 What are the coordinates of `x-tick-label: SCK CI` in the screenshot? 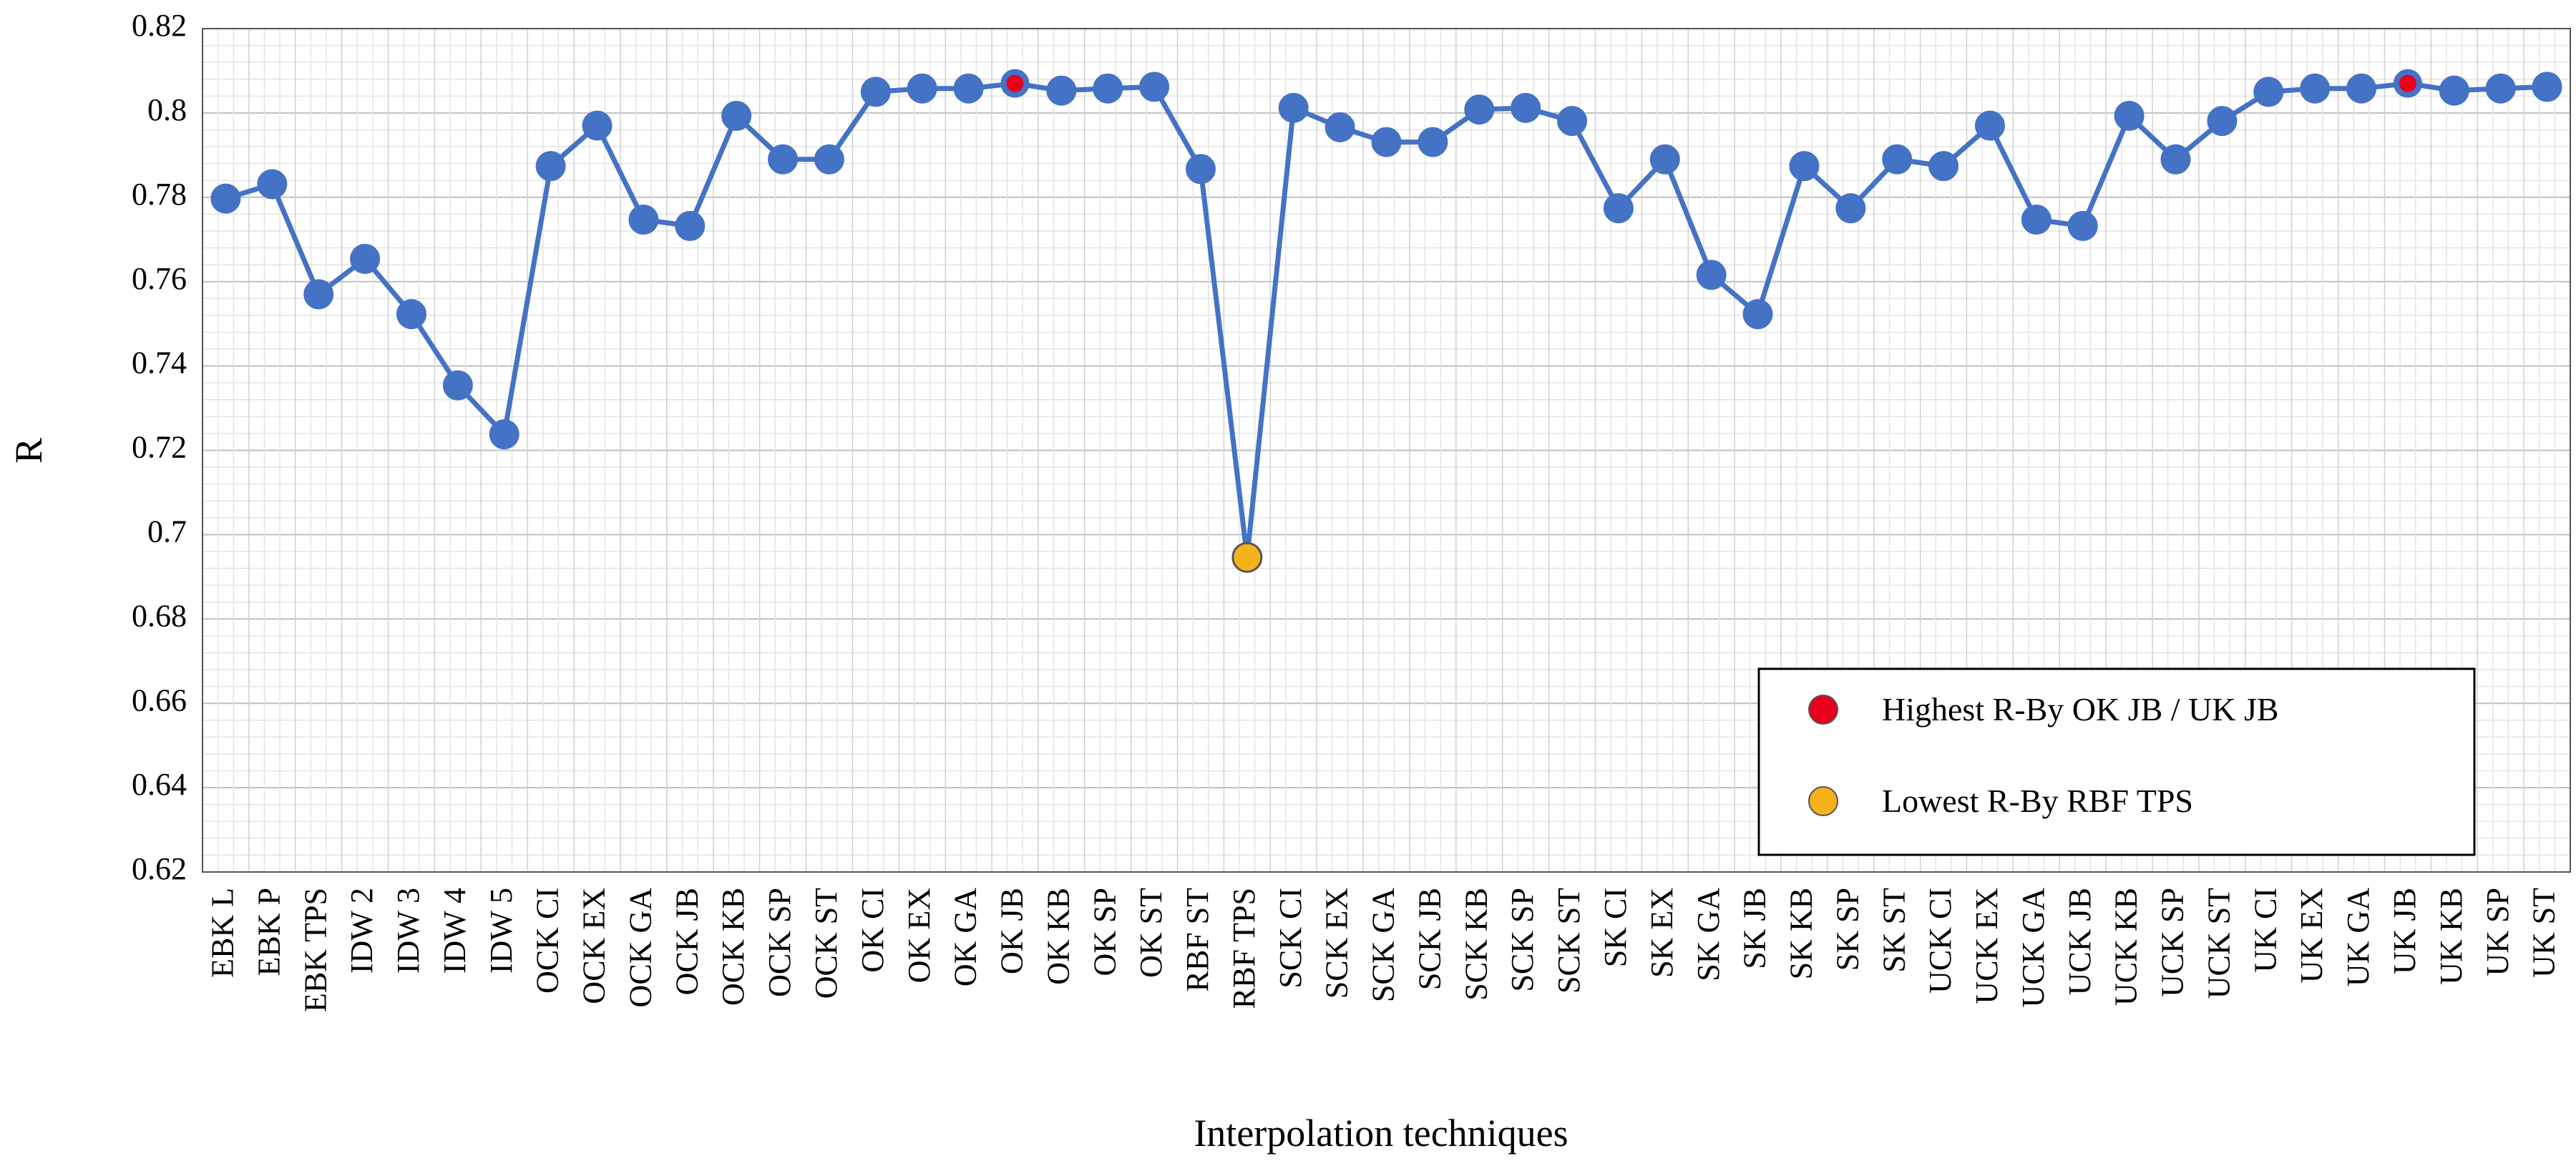 It's located at (1290, 938).